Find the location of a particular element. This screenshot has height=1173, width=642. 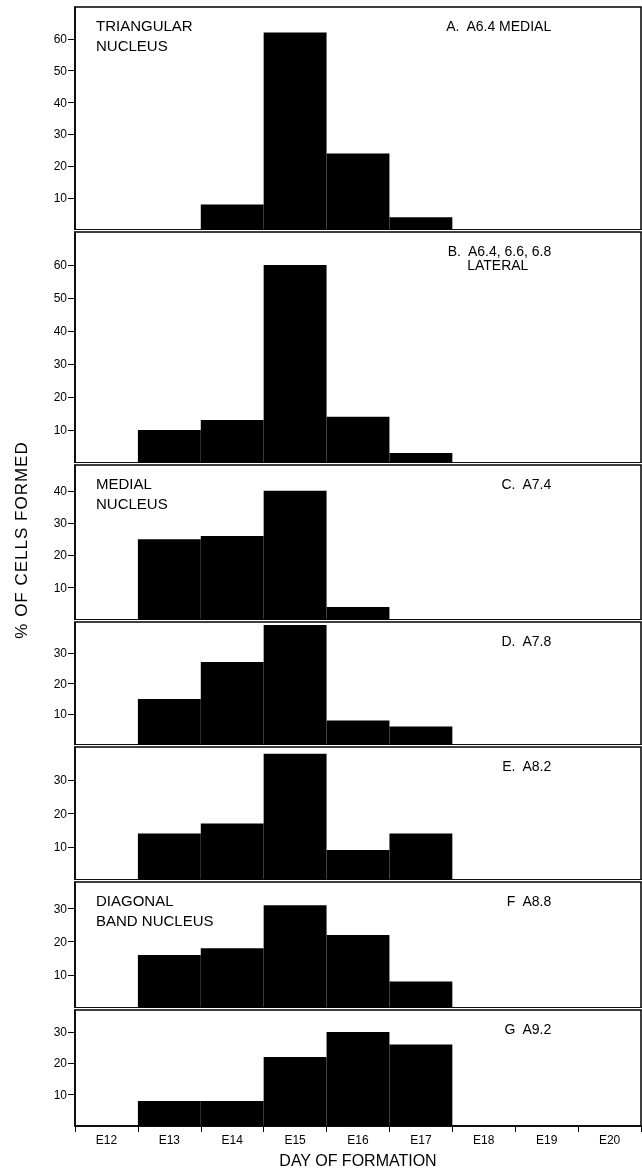

x-tick-label: E12 is located at coordinates (106, 1140).